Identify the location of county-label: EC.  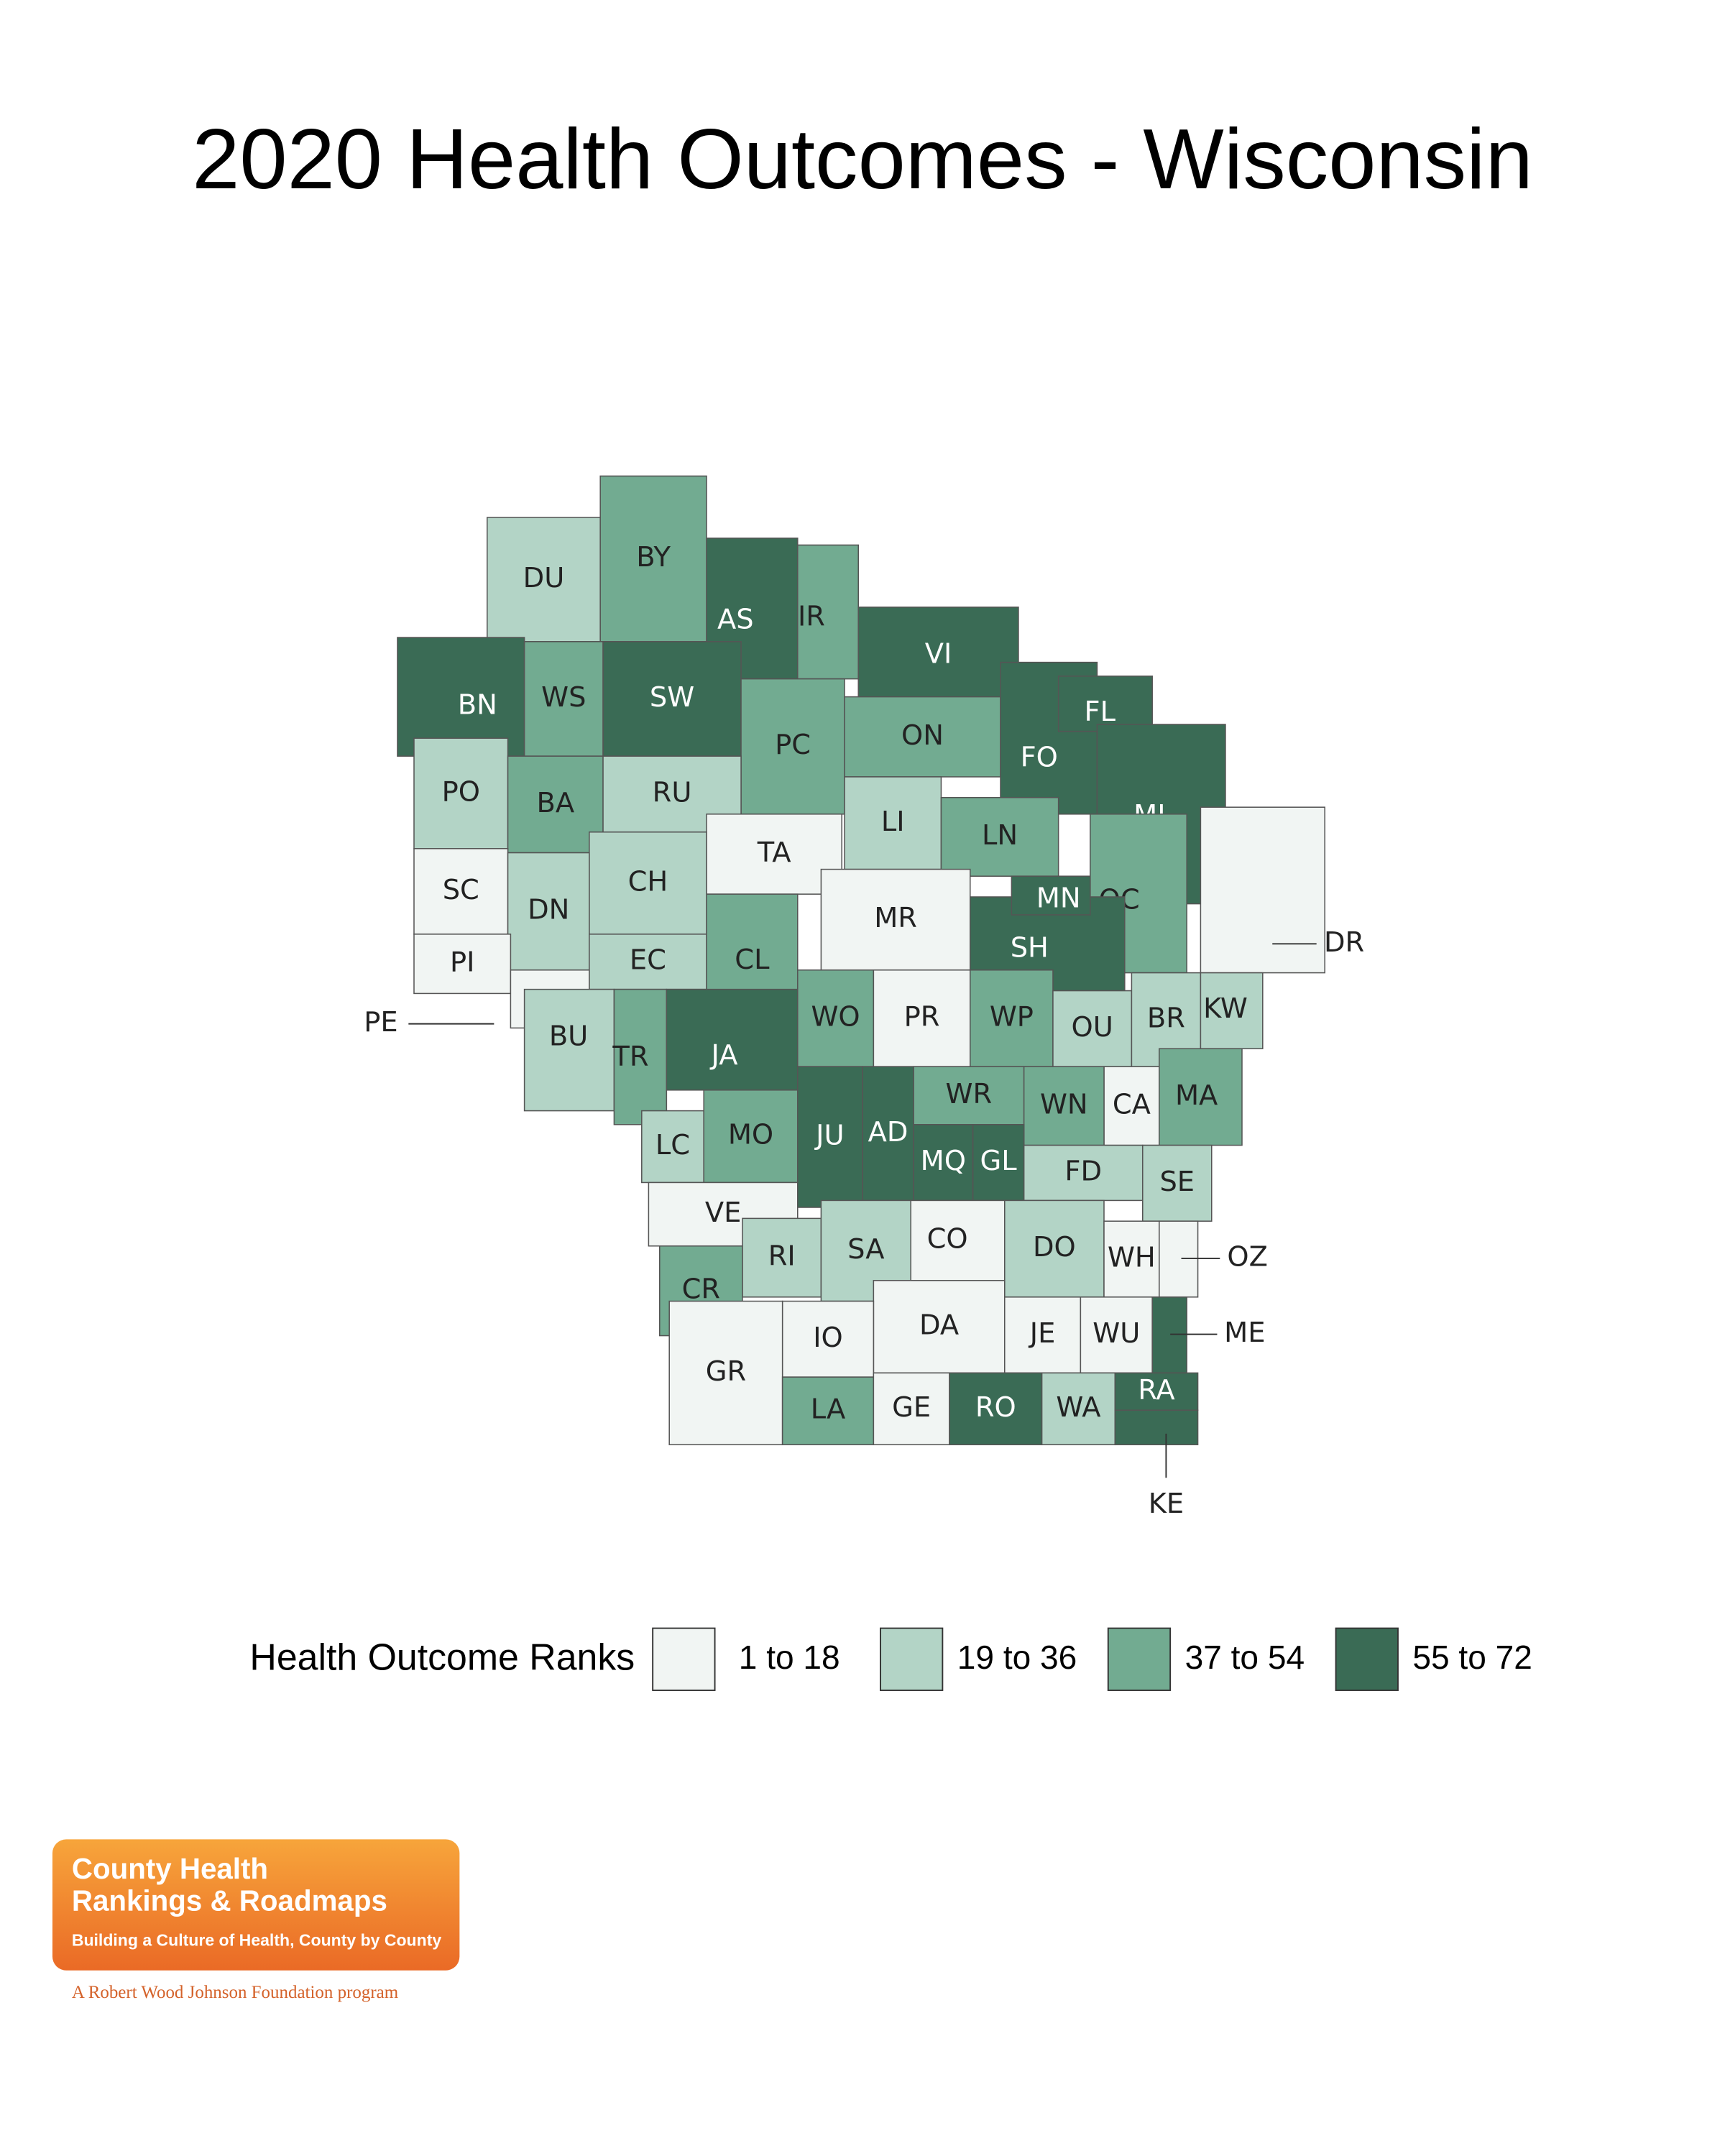
(648, 961).